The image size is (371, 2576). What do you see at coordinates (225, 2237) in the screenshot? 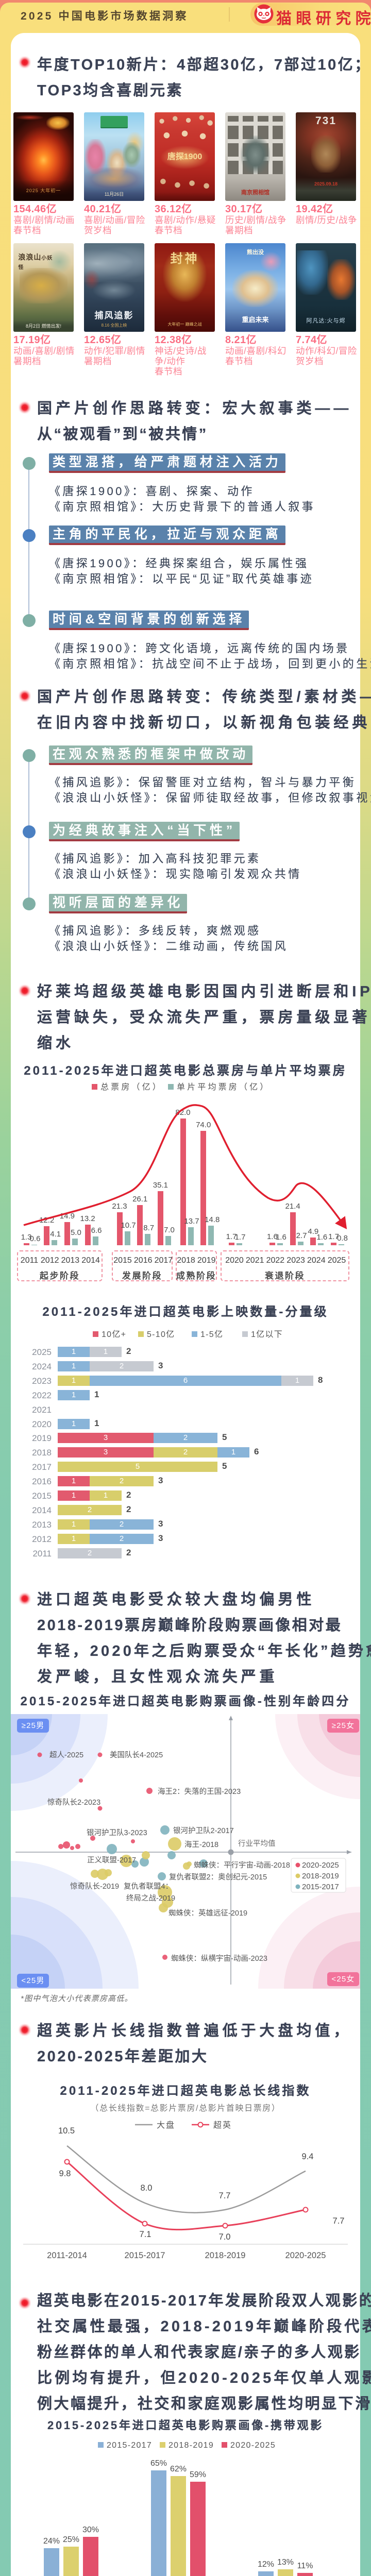
I see `svg-text: 7.0` at bounding box center [225, 2237].